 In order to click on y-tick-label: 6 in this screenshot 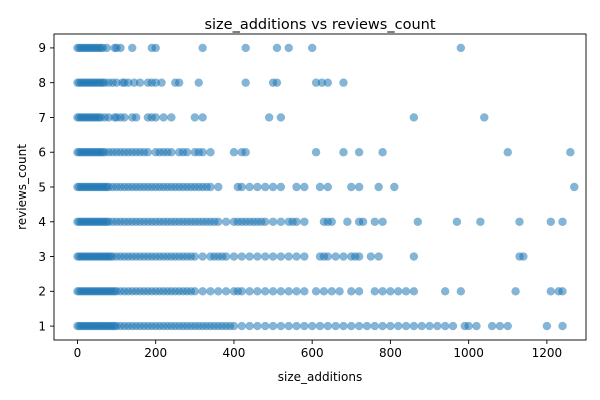, I will do `click(42, 153)`.